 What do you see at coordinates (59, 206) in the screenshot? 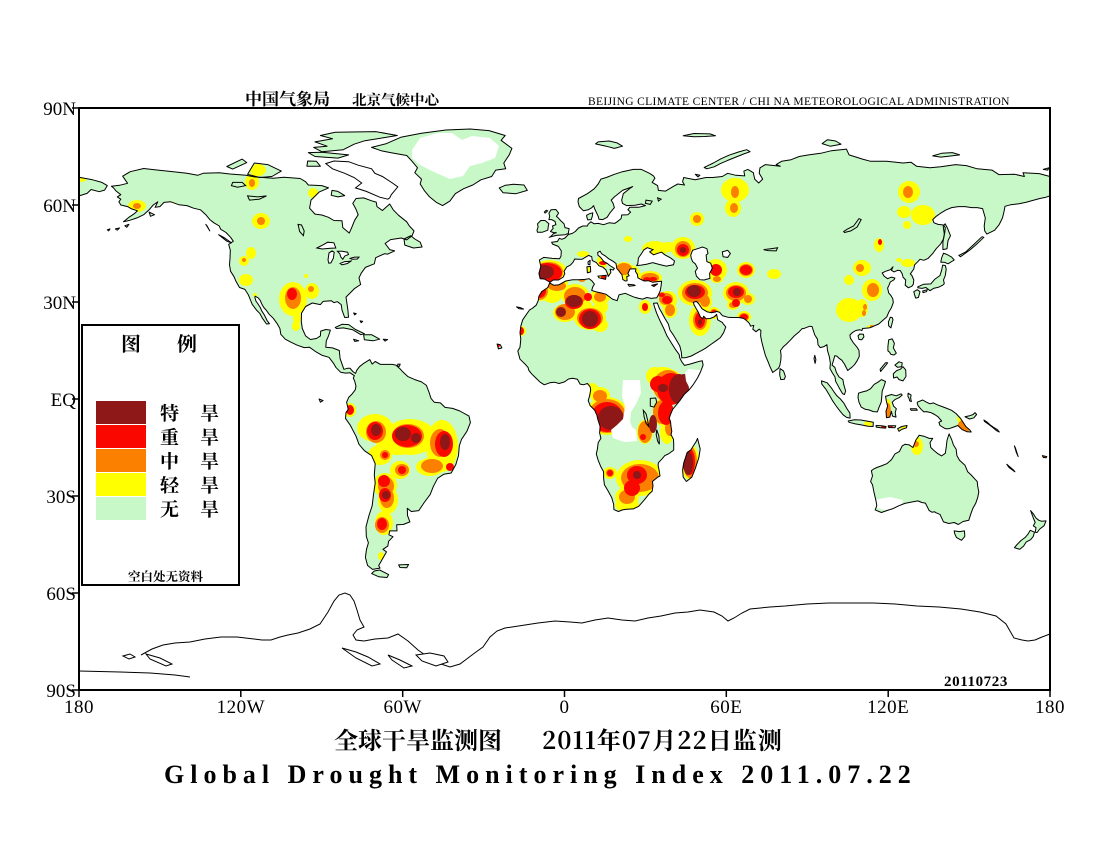
I see `svg-text: 60N` at bounding box center [59, 206].